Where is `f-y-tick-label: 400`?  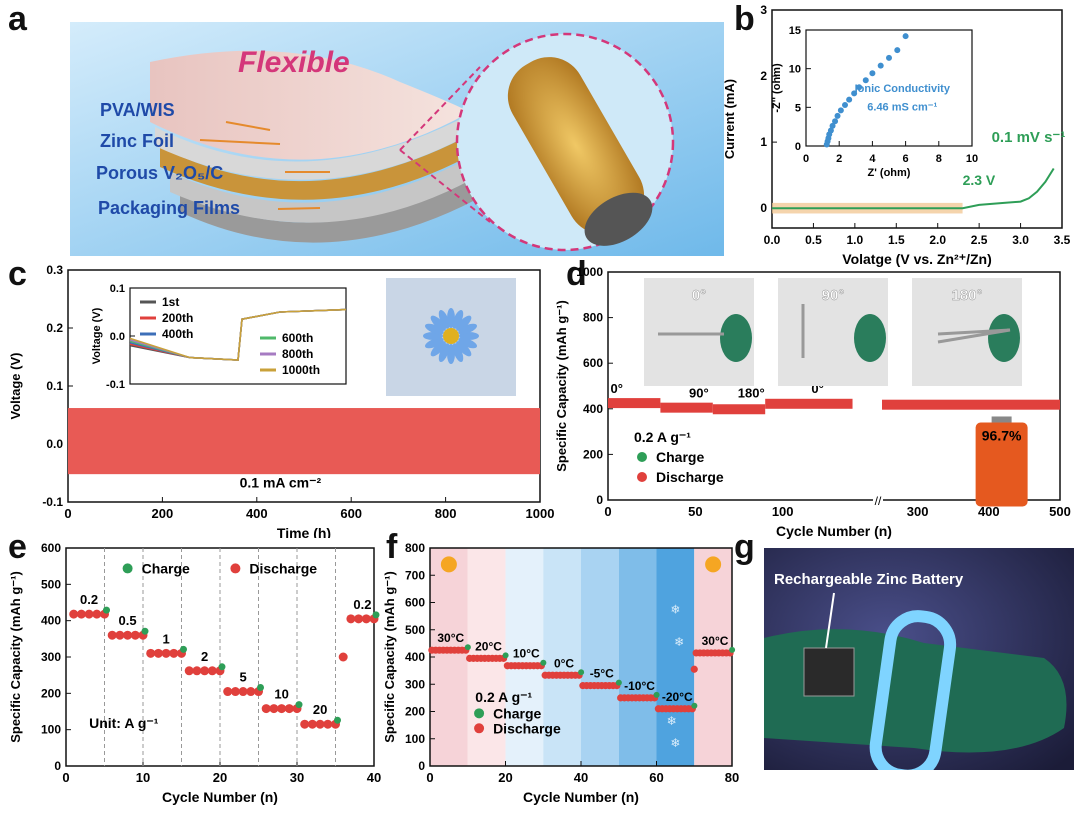 f-y-tick-label: 400 is located at coordinates (415, 657).